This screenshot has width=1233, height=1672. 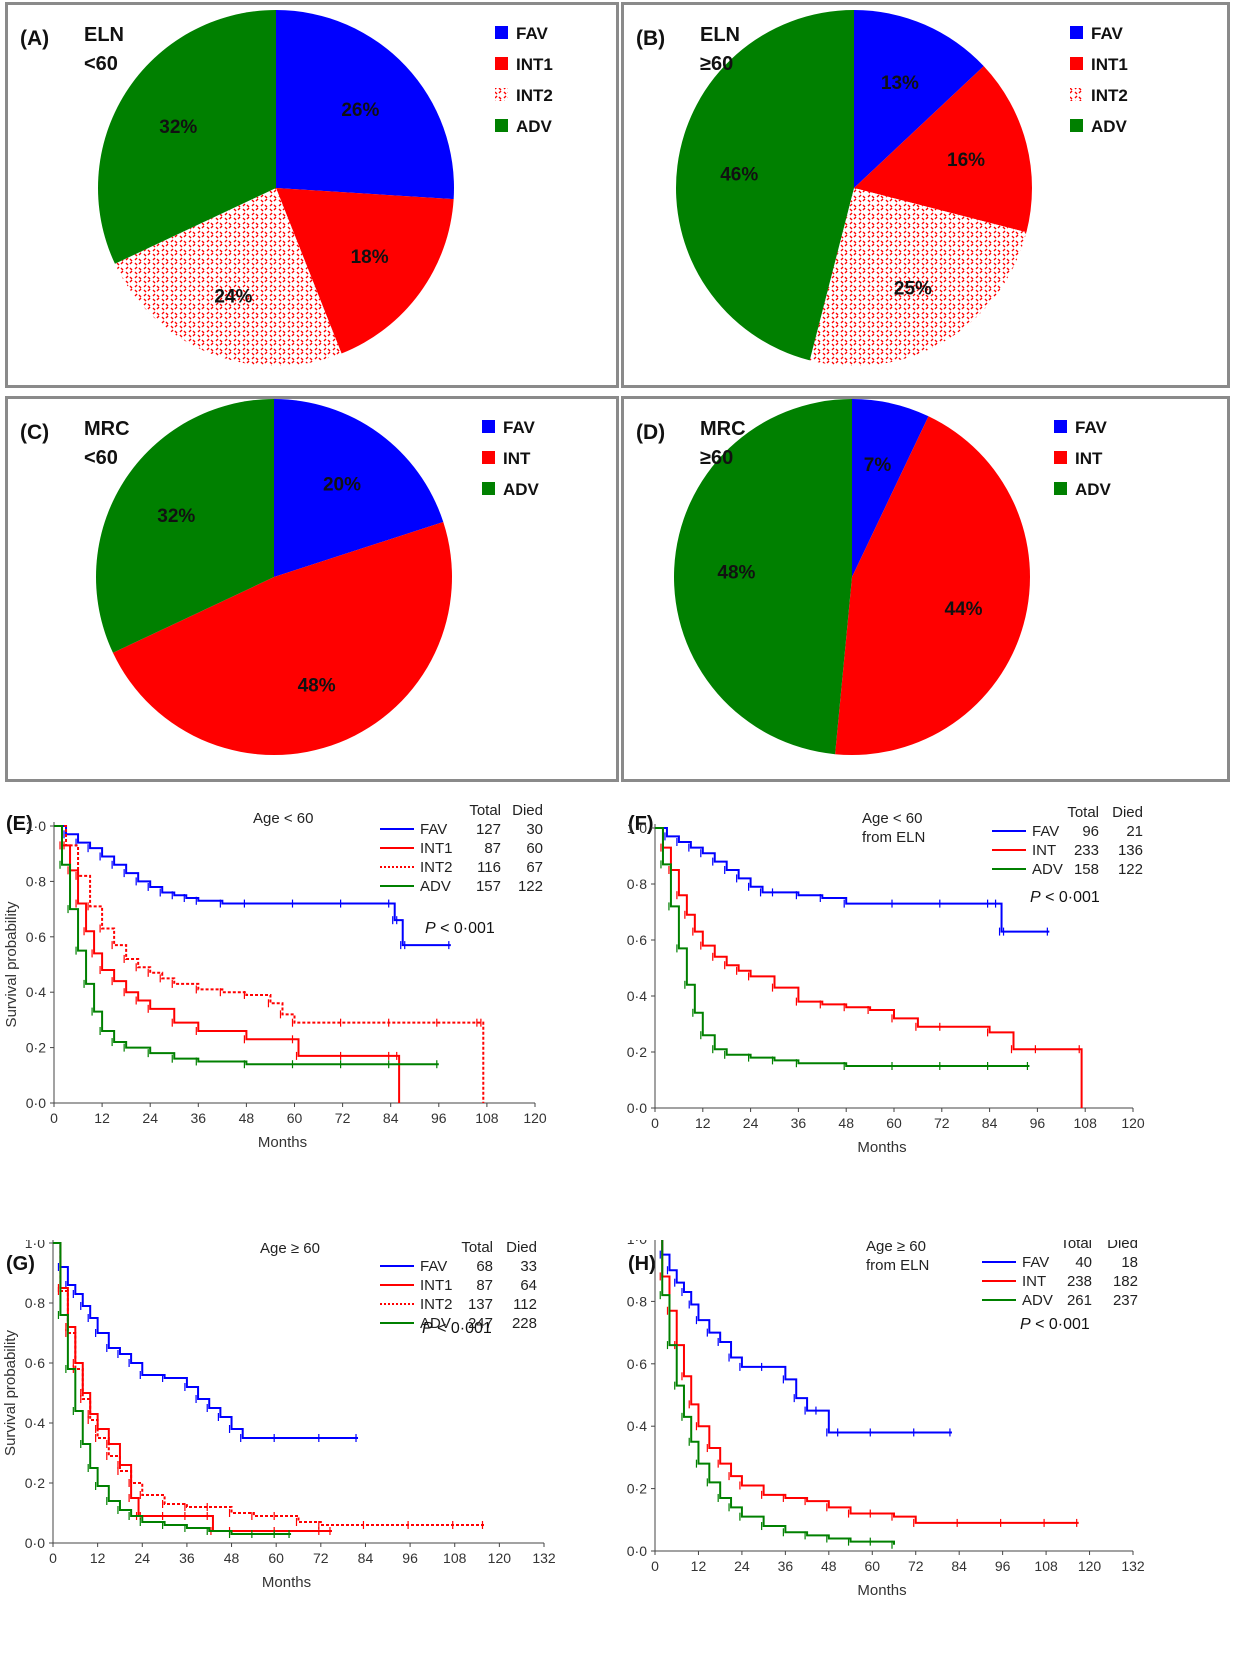 I want to click on pie-slice-int1, so click(x=943, y=149).